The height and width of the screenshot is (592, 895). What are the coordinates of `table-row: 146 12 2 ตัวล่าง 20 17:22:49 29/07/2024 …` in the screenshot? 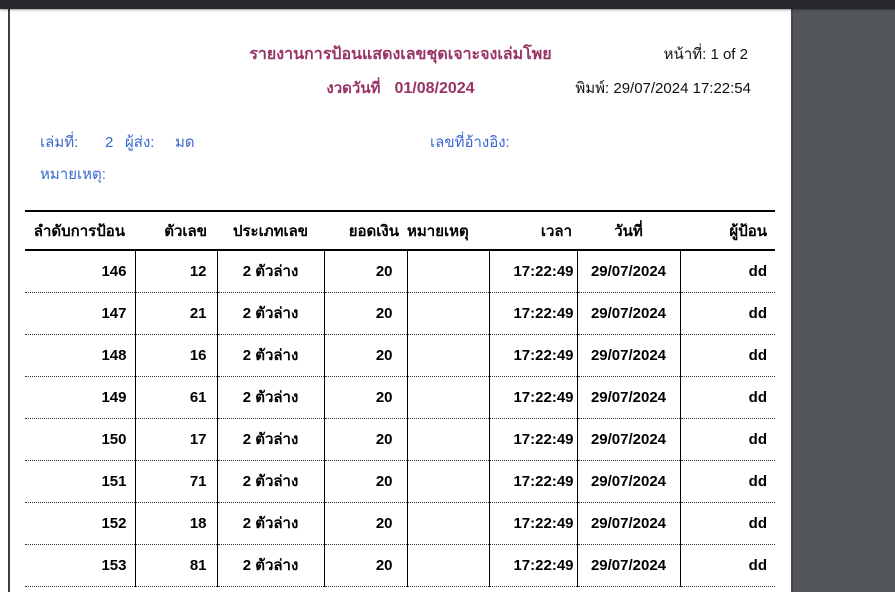 It's located at (400, 271).